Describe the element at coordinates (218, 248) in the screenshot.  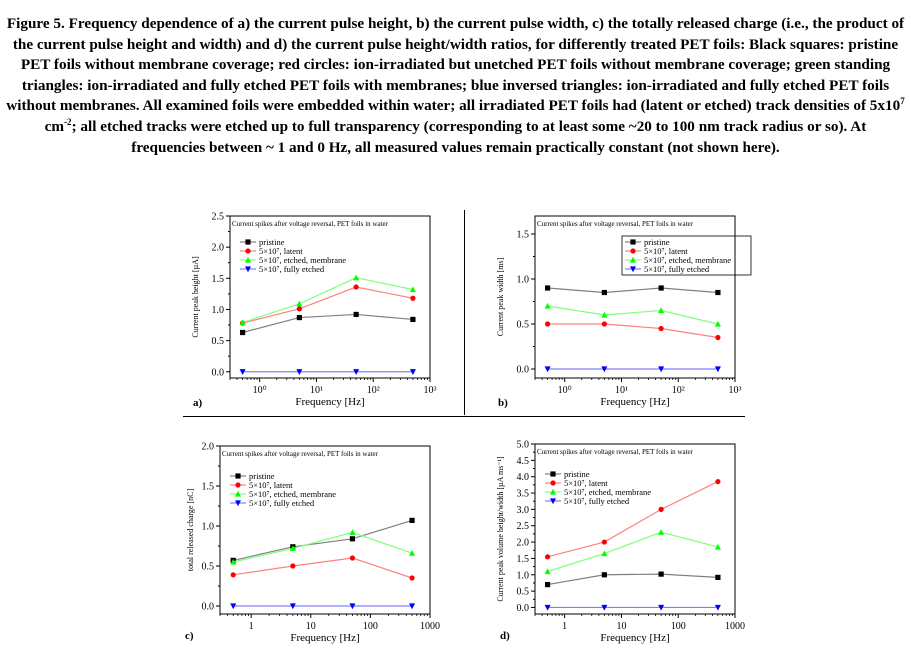
I see `chart-a-ytick-label-4: 2.0` at that location.